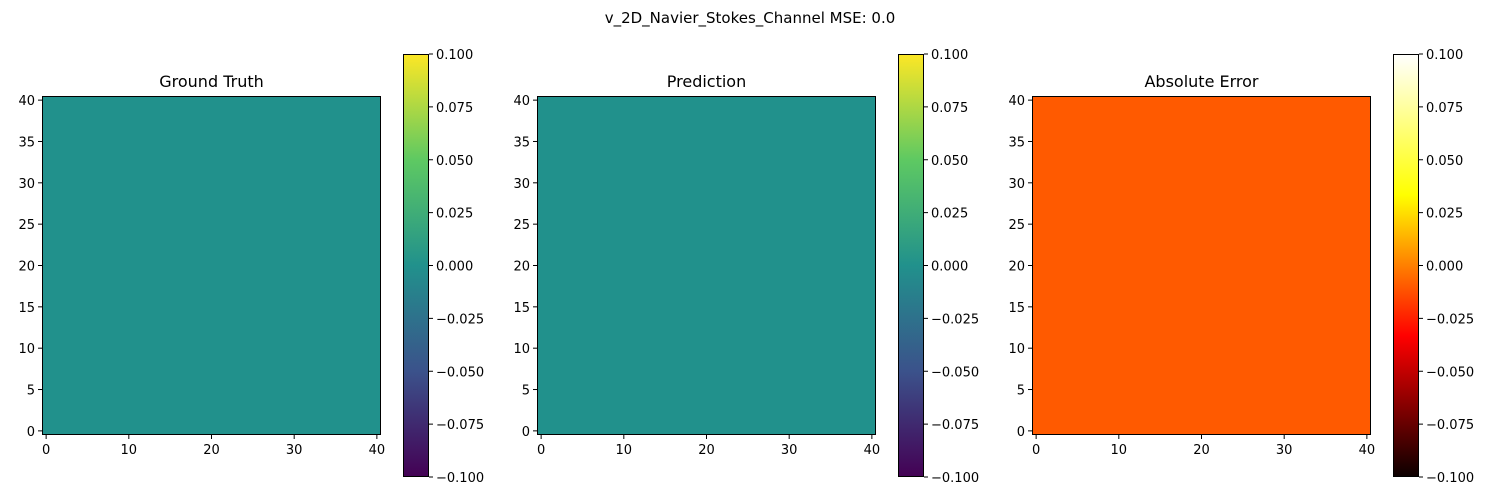 The image size is (1500, 500). Describe the element at coordinates (211, 81) in the screenshot. I see `panel-title: Ground Truth` at that location.